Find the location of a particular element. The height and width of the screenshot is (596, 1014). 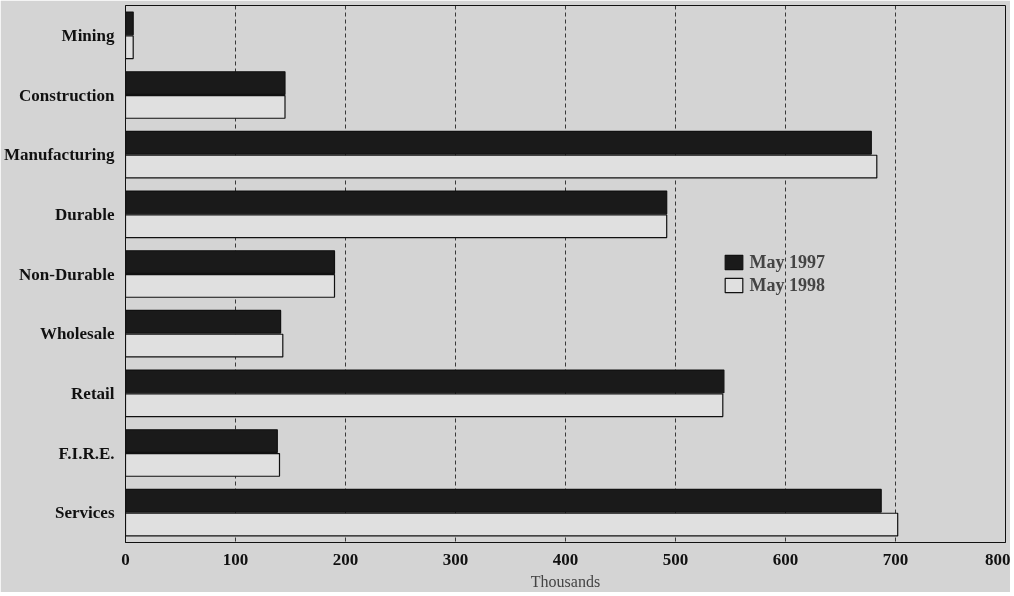

y-tick-label: F.I.R.E. is located at coordinates (86, 453).